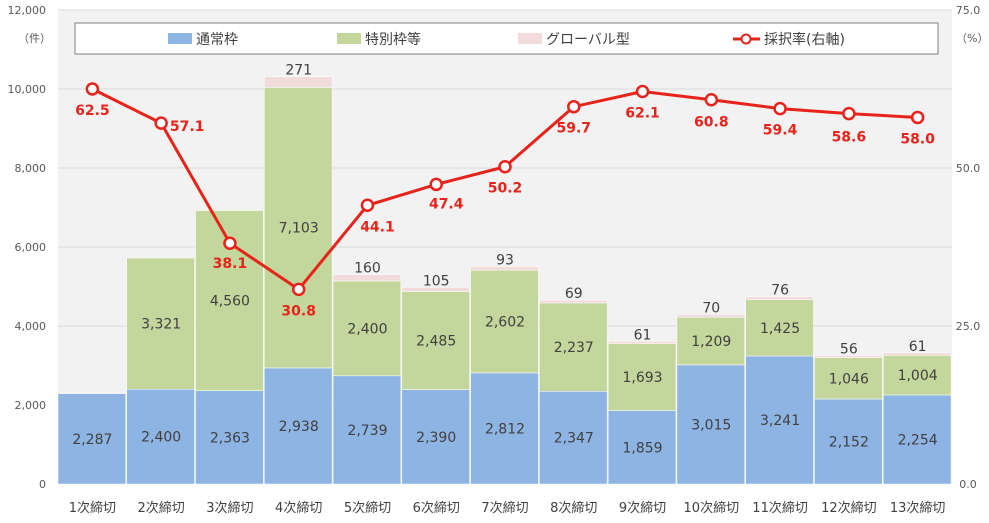  I want to click on rate-value-label: 58.6, so click(849, 138).